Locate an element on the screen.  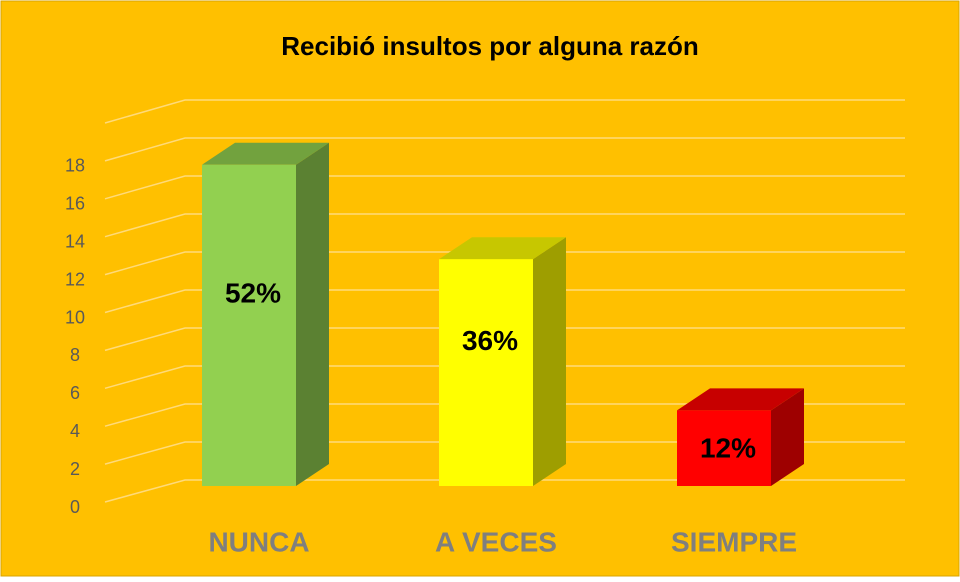
x-tick-label: NUNCA is located at coordinates (258, 541).